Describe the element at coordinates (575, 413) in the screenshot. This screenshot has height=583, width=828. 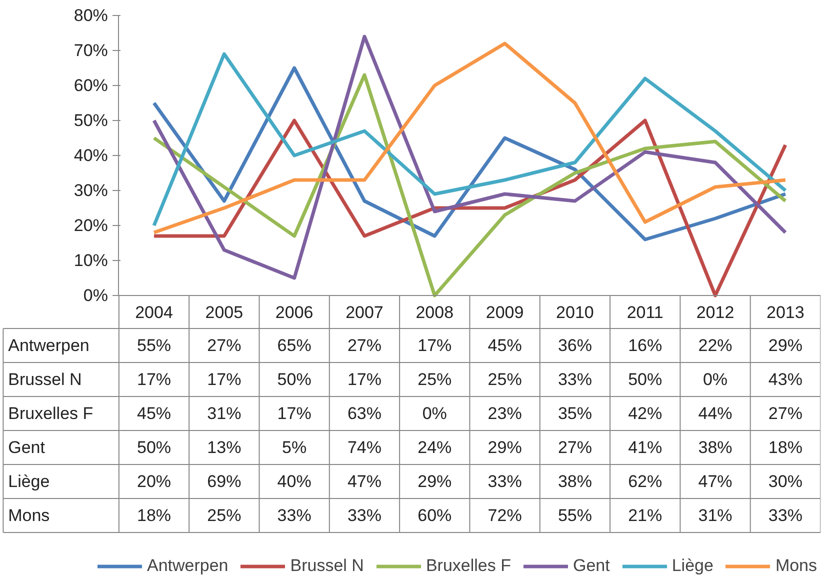
I see `data-label: 35%` at that location.